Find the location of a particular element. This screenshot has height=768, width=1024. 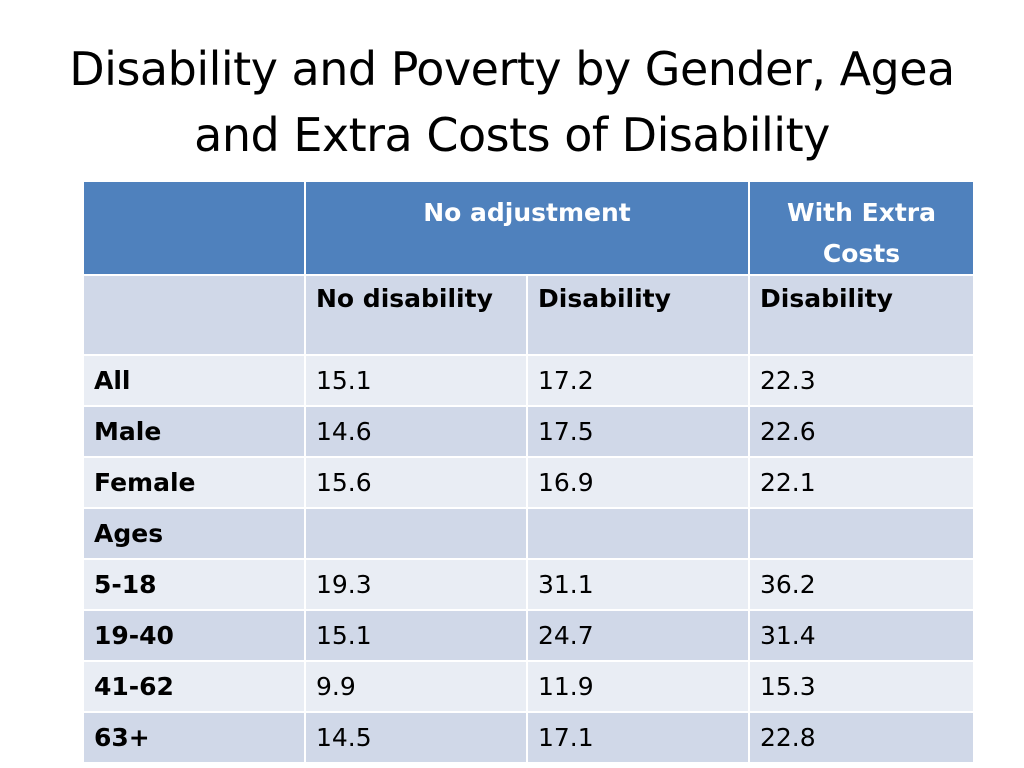

row-label: 5-18 is located at coordinates (194, 584).